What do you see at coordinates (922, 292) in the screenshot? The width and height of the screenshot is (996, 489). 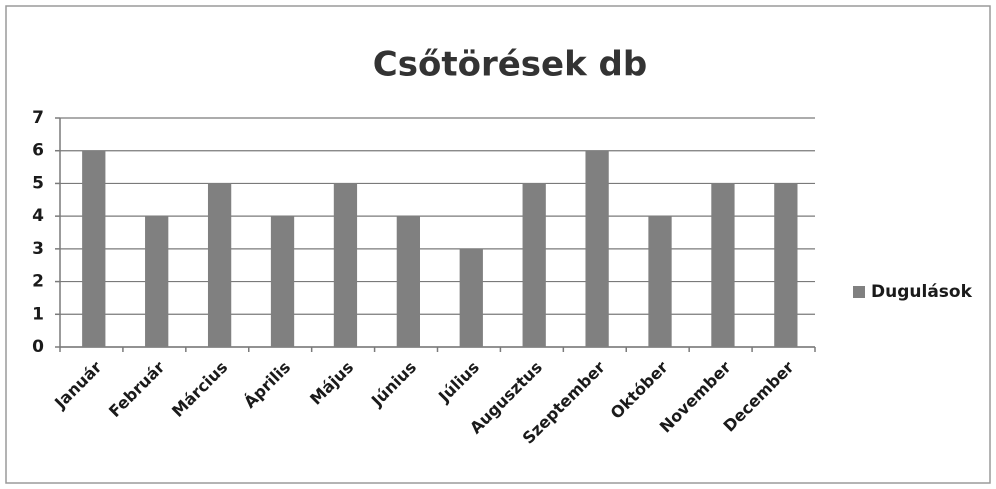 I see `legend-label: Dugulások` at bounding box center [922, 292].